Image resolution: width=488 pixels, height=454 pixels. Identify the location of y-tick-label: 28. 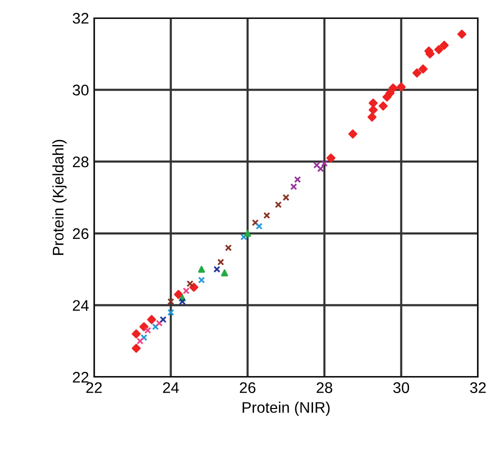
(80, 162).